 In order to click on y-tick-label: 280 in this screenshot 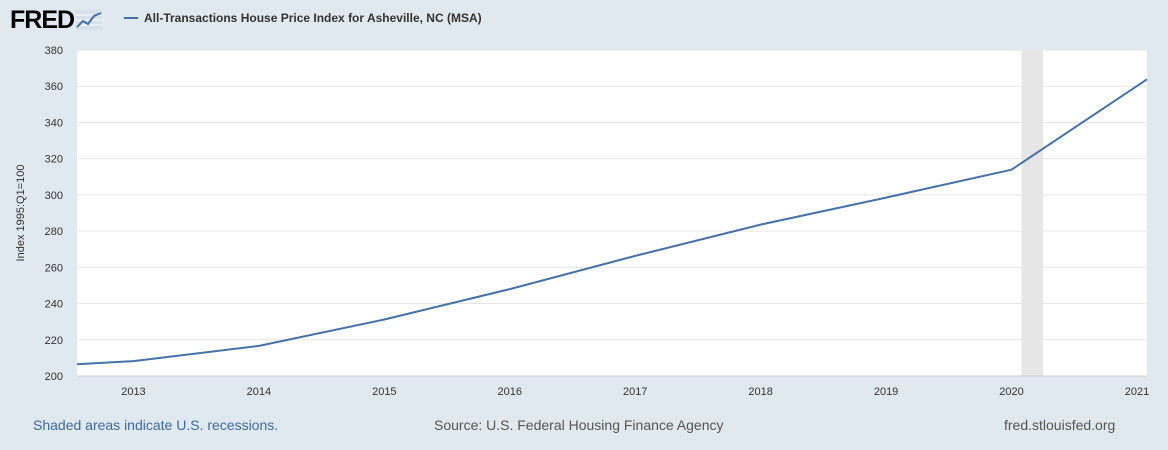, I will do `click(54, 232)`.